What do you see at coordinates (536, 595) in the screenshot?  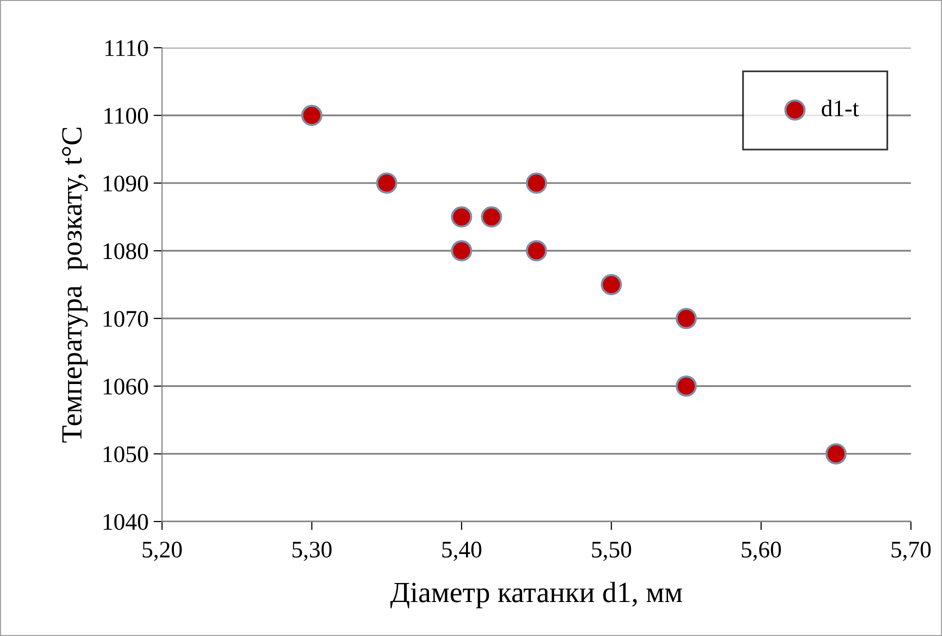 I see `x-axis-title: Діаметр катанки d1, мм` at bounding box center [536, 595].